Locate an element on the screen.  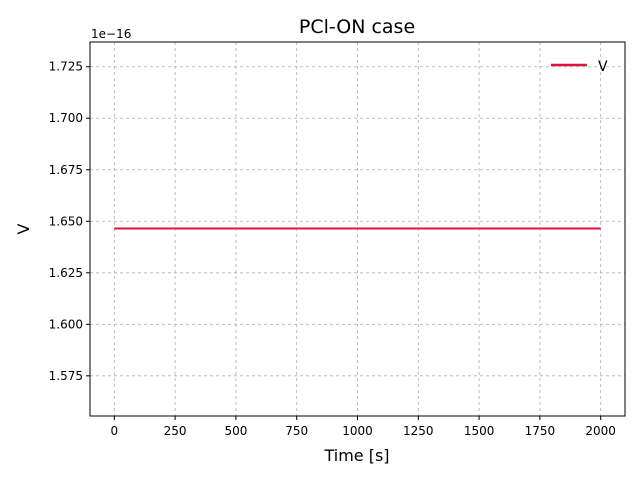
y-tick-label: 1.650 is located at coordinates (66, 221).